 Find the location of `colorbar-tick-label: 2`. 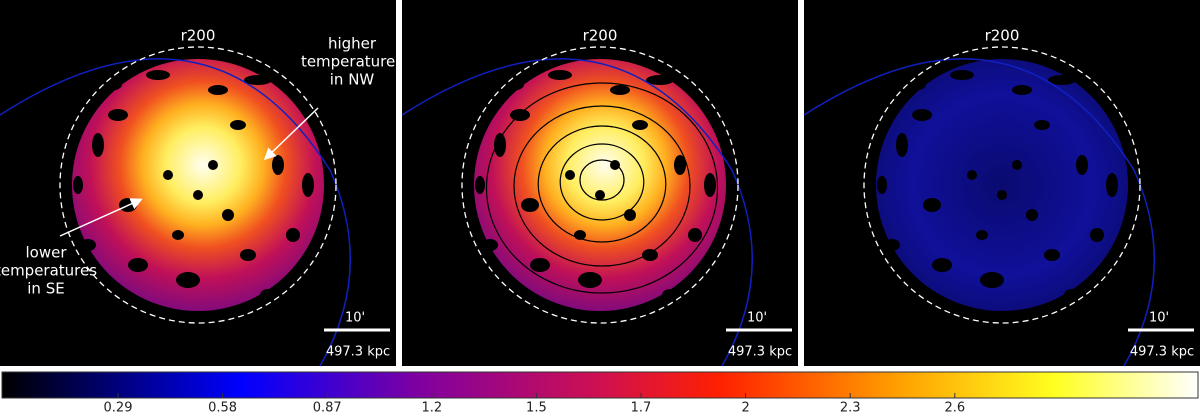

colorbar-tick-label: 2 is located at coordinates (745, 408).